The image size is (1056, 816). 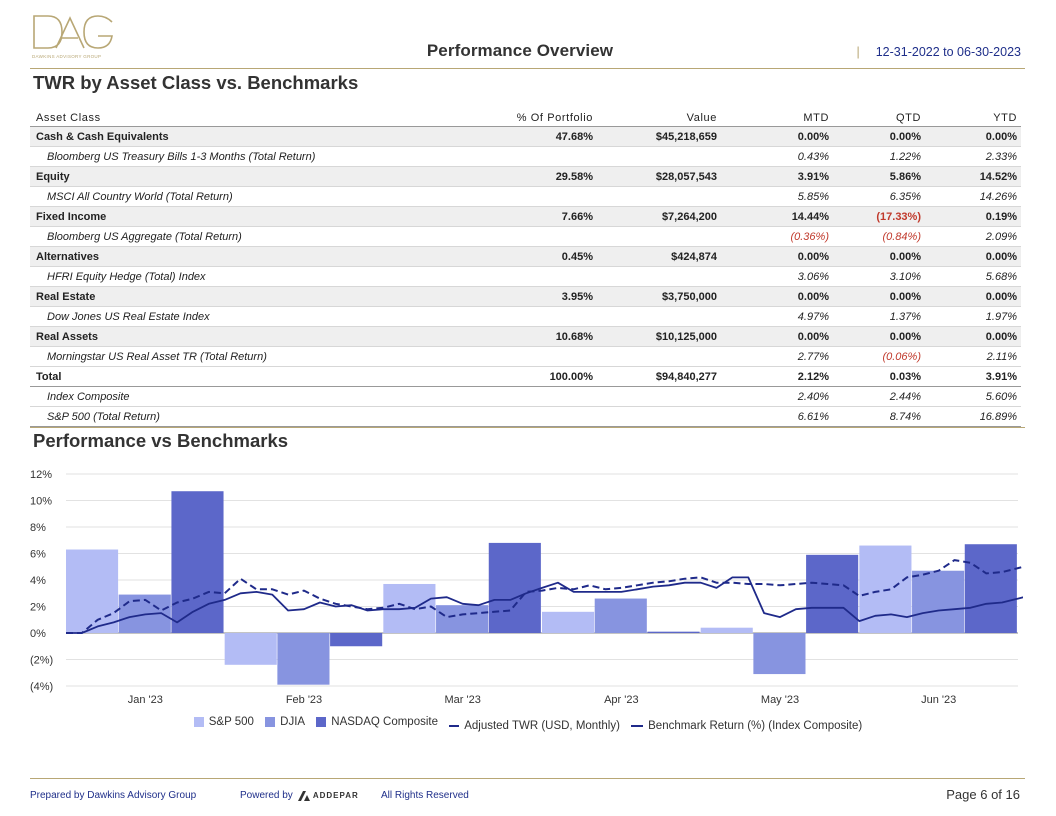 I want to click on row-value: $3,750,000, so click(x=659, y=296).